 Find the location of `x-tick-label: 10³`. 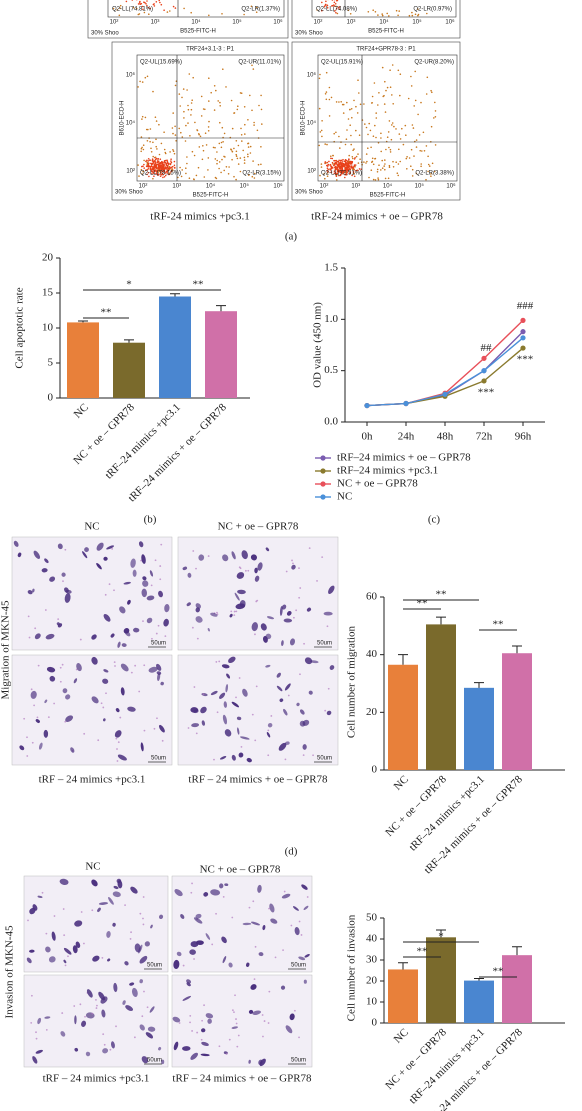

x-tick-label: 10³ is located at coordinates (176, 187).